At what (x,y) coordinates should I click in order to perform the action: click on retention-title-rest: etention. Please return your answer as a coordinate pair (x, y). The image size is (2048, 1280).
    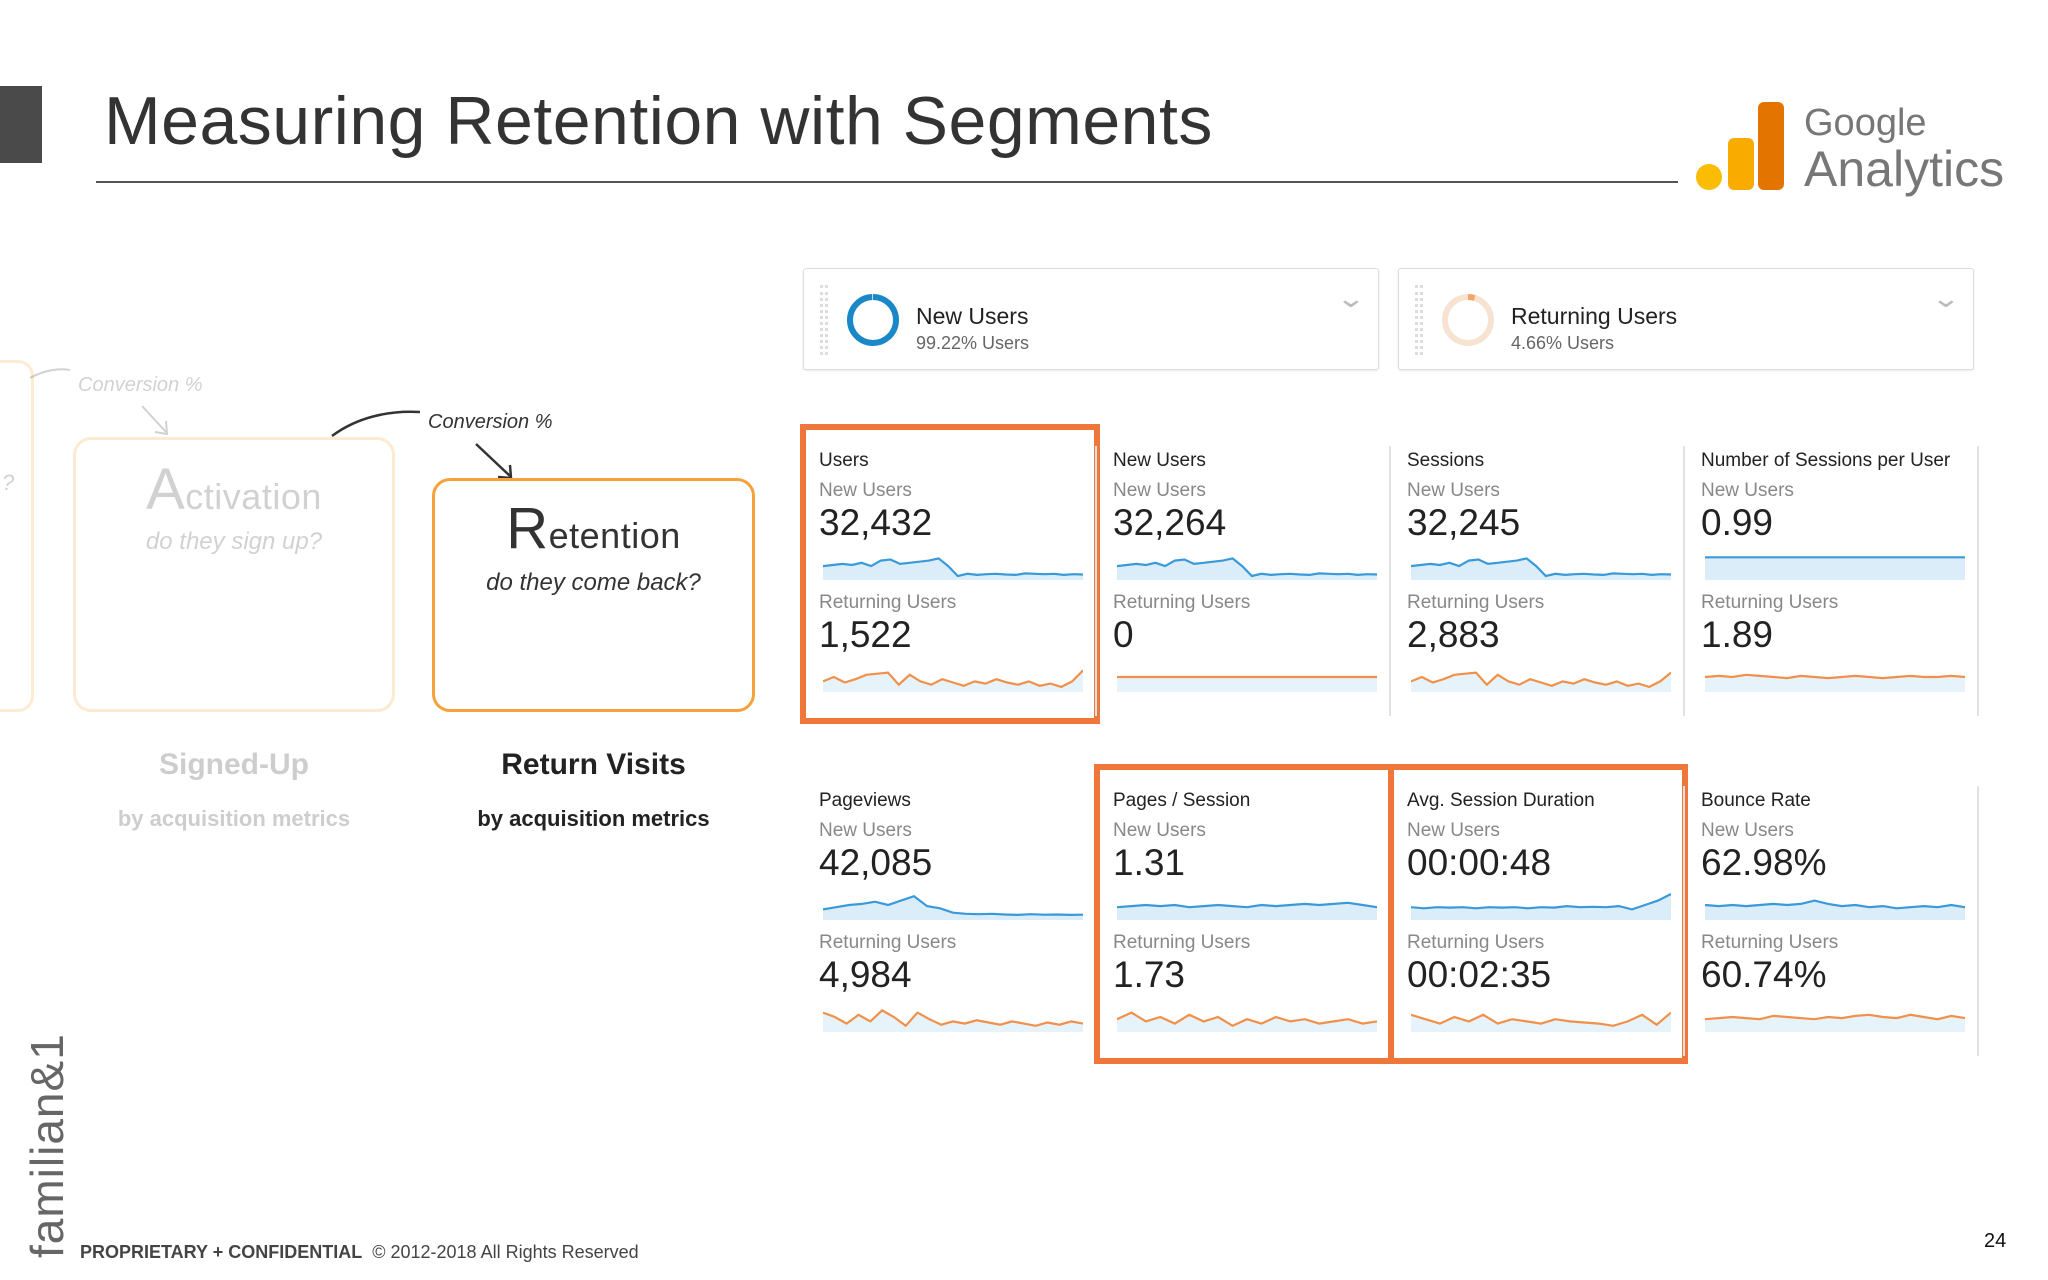
    Looking at the image, I should click on (614, 535).